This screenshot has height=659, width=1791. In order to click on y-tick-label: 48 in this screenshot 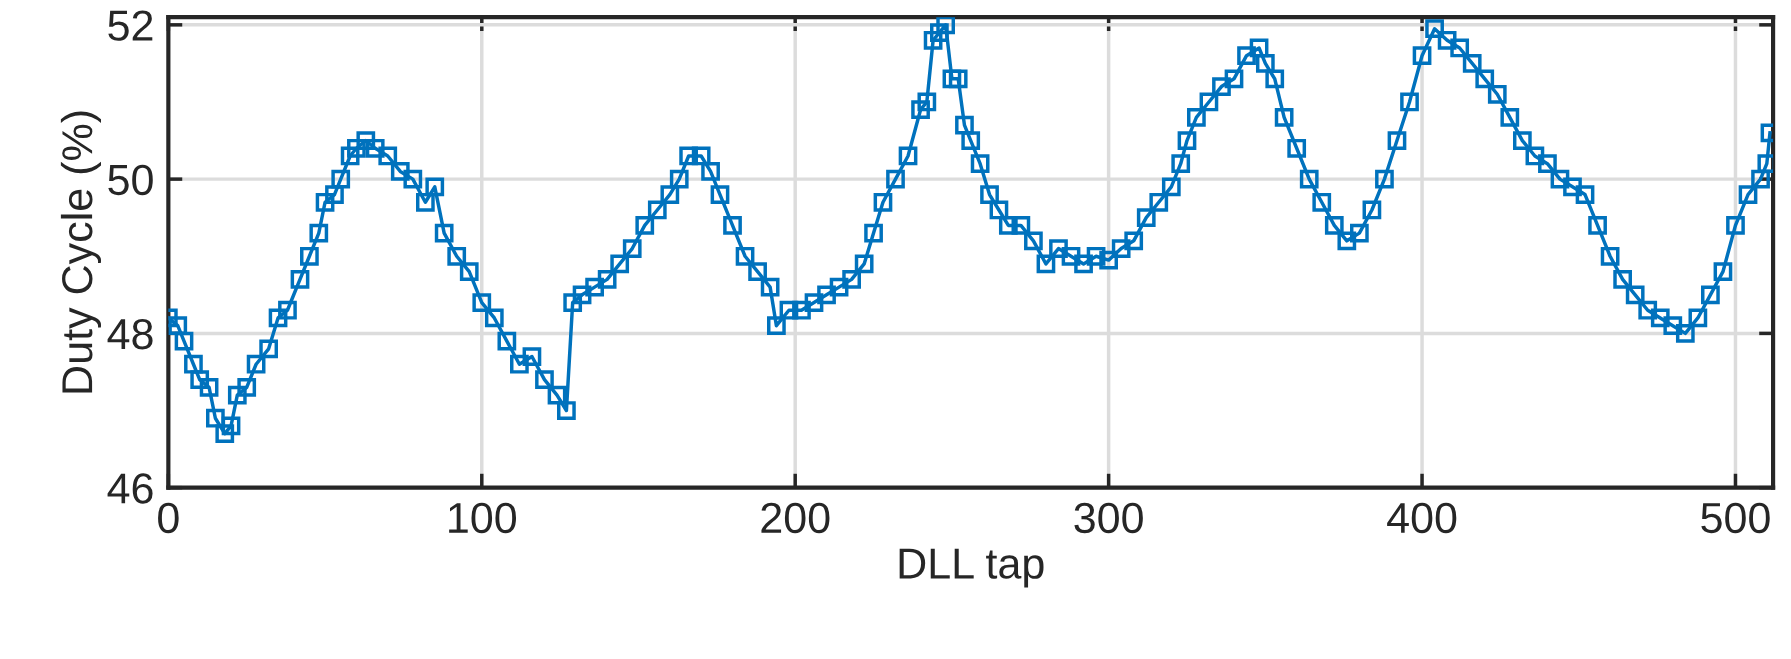, I will do `click(130, 334)`.